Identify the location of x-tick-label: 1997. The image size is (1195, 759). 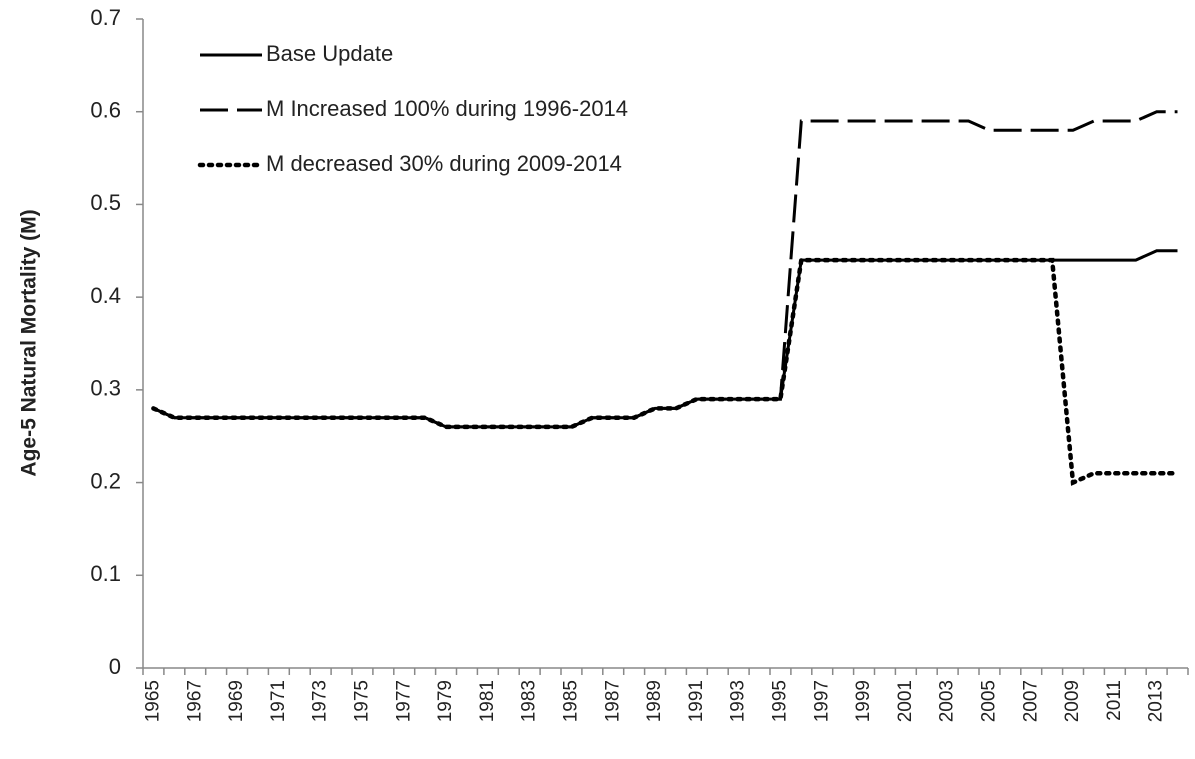
(821, 701).